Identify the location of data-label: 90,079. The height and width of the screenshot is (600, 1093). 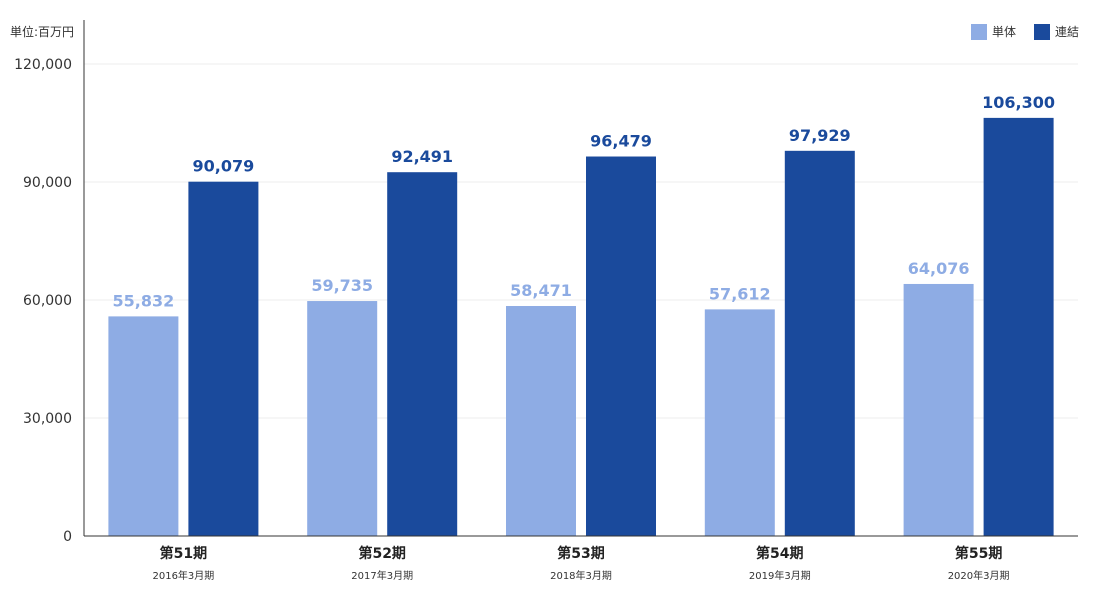
(224, 166).